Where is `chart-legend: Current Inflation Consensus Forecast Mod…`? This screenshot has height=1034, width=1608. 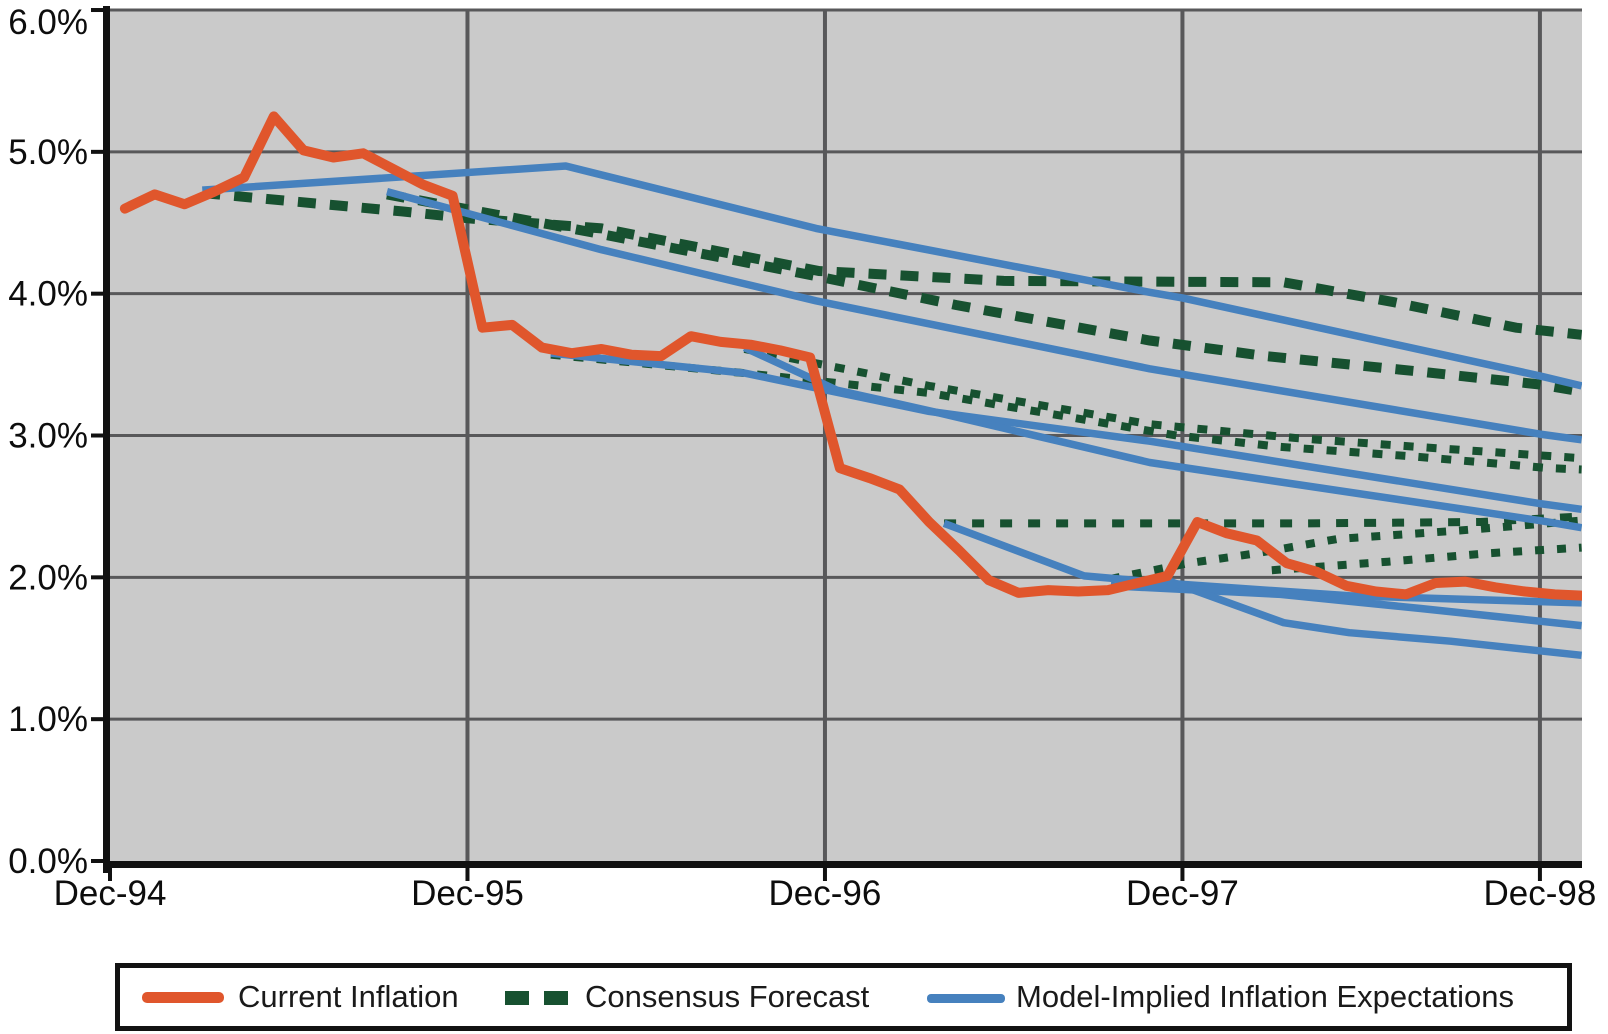 chart-legend: Current Inflation Consensus Forecast Mod… is located at coordinates (843, 997).